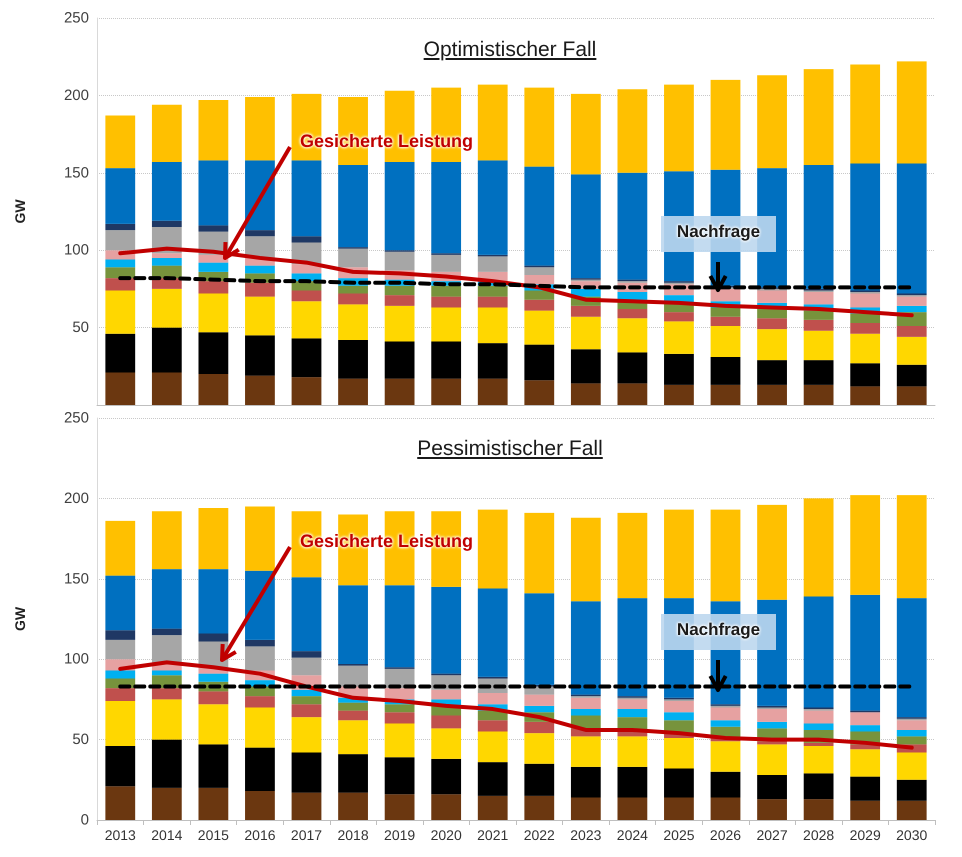  Describe the element at coordinates (76, 250) in the screenshot. I see `y-tick-label: 100` at that location.